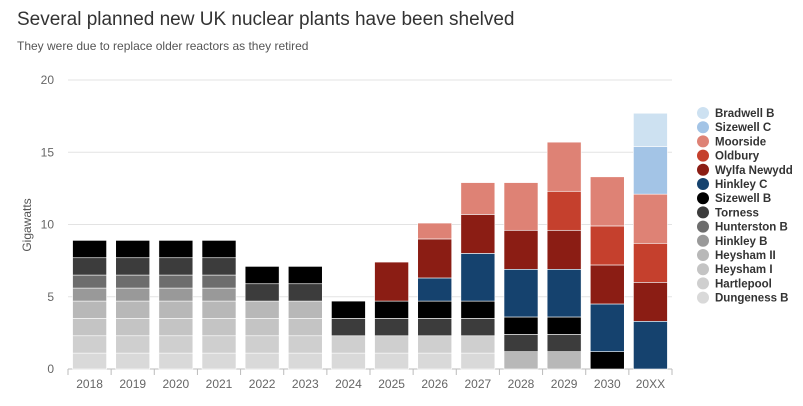 The width and height of the screenshot is (803, 406). I want to click on legend-item: Heysham II, so click(736, 255).